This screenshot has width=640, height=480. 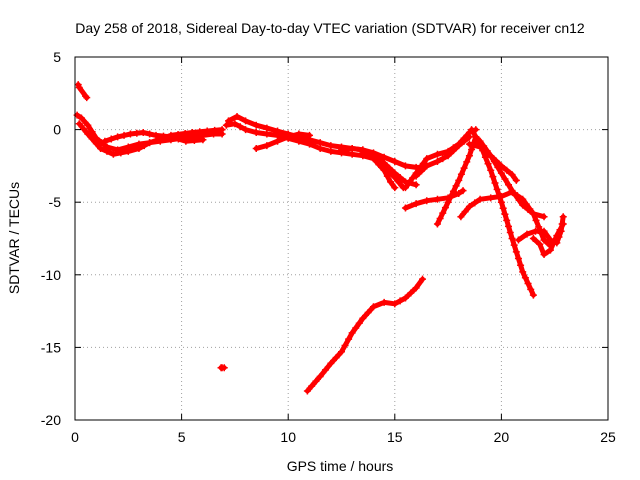 I want to click on y-tick-label: -20, so click(x=51, y=420).